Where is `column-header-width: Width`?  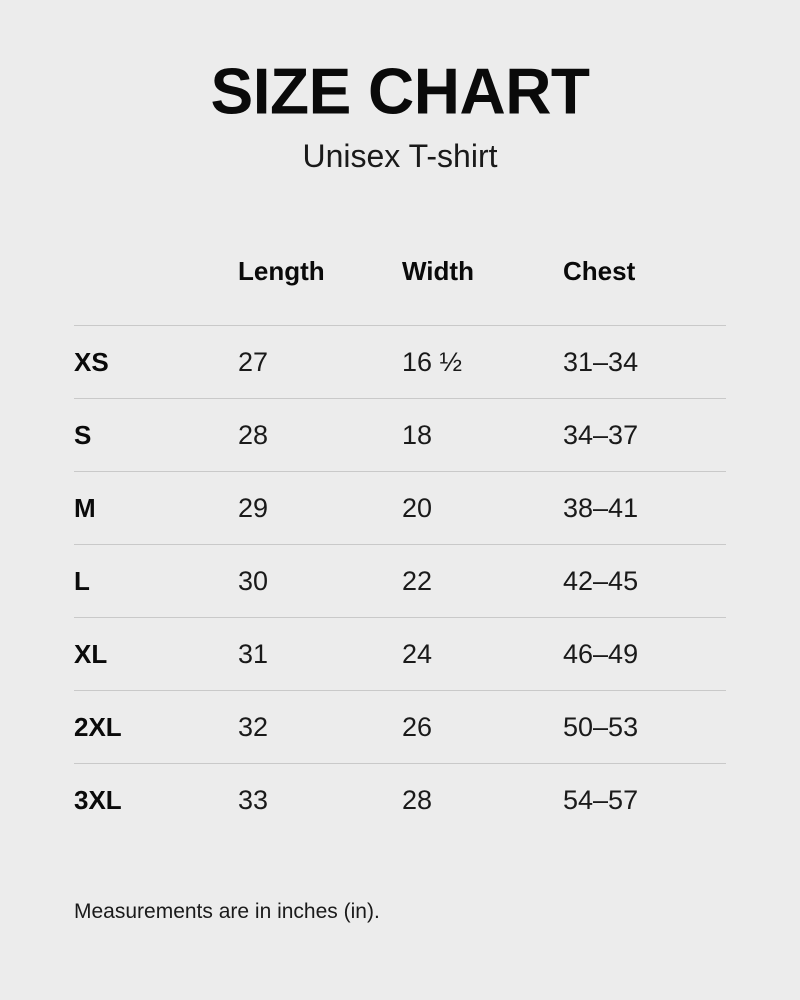 column-header-width: Width is located at coordinates (482, 291).